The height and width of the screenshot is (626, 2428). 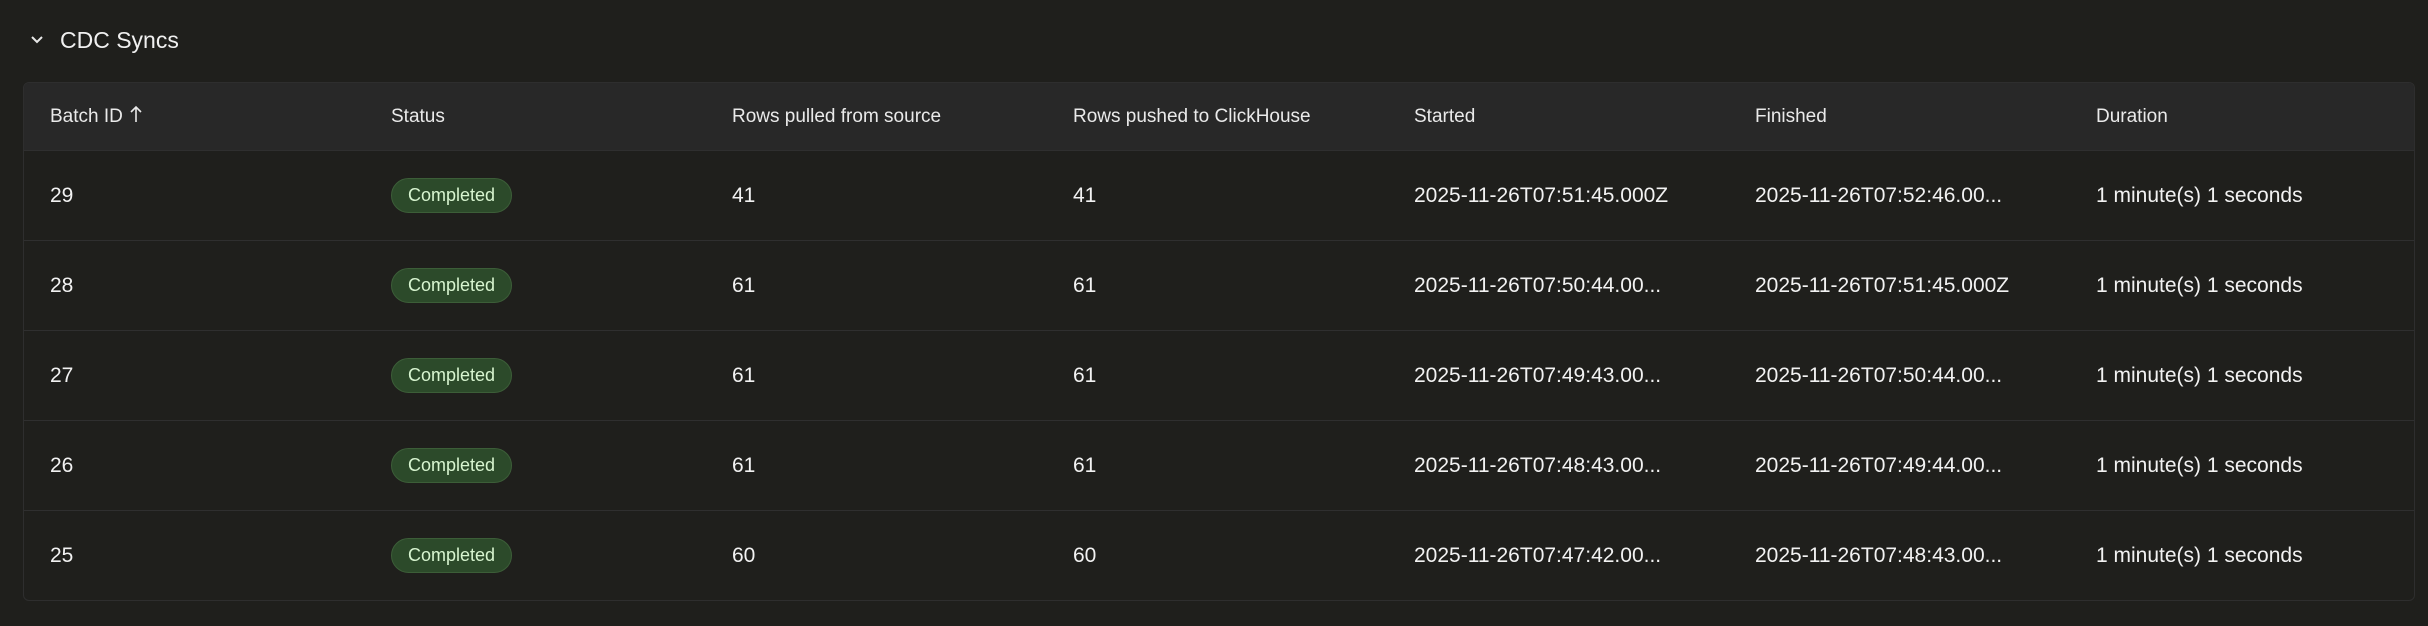 I want to click on finished-cell: 2025-11-26T07:51:45.000Z, so click(x=1882, y=285).